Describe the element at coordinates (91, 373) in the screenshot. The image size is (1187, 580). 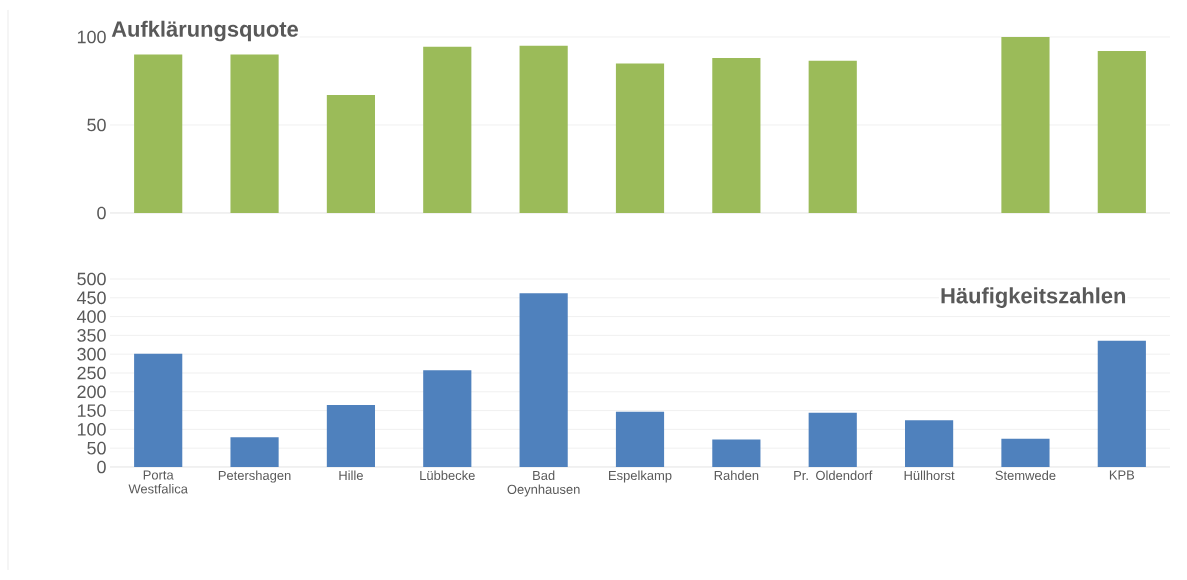
I see `y-tick-label: 250` at that location.